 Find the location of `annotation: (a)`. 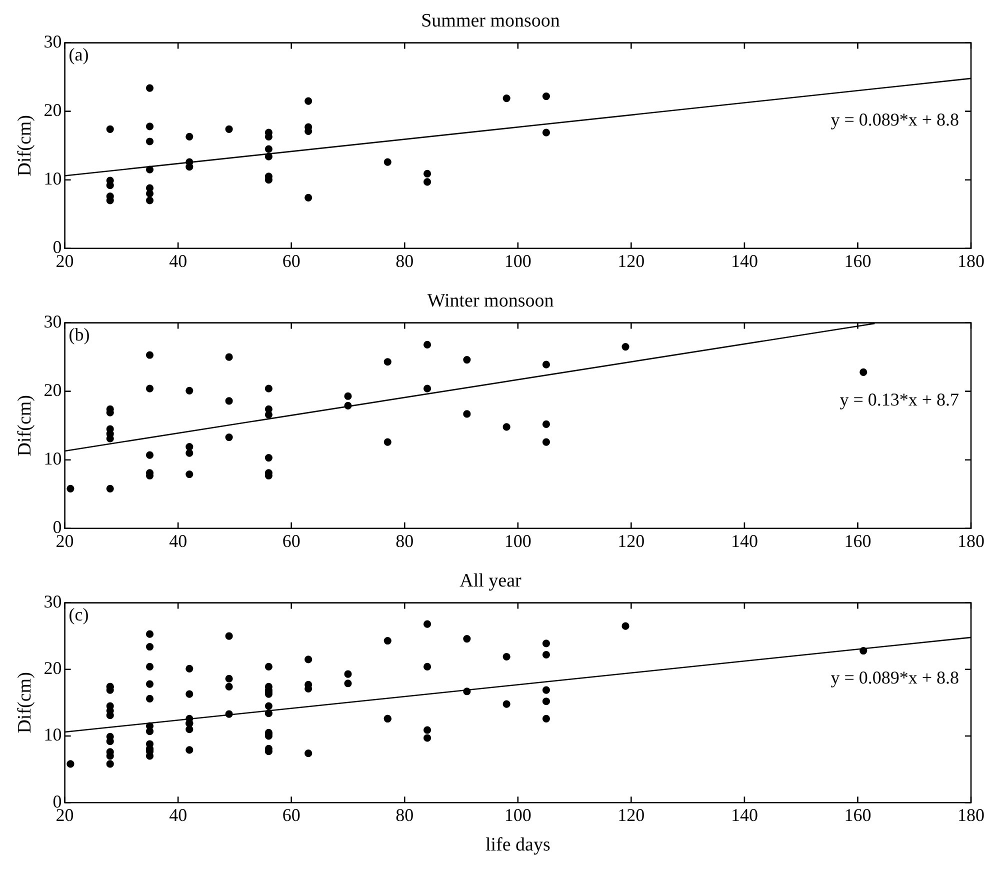

annotation: (a) is located at coordinates (78, 54).